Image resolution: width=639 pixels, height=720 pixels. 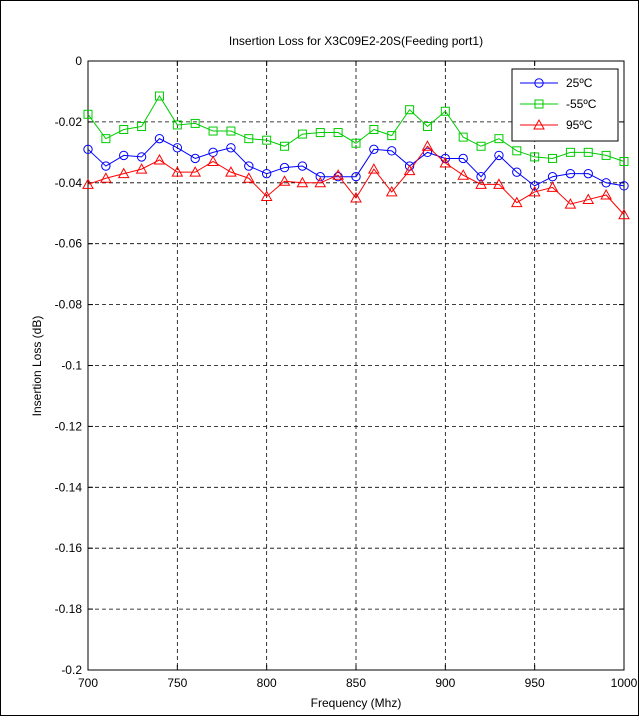 I want to click on y-tick-label: -0.06, so click(x=69, y=244).